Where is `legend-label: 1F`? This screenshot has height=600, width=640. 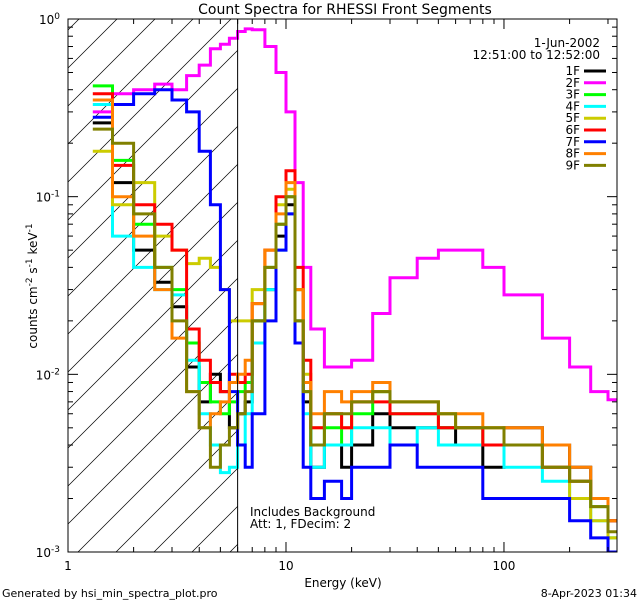
legend-label: 1F is located at coordinates (572, 71).